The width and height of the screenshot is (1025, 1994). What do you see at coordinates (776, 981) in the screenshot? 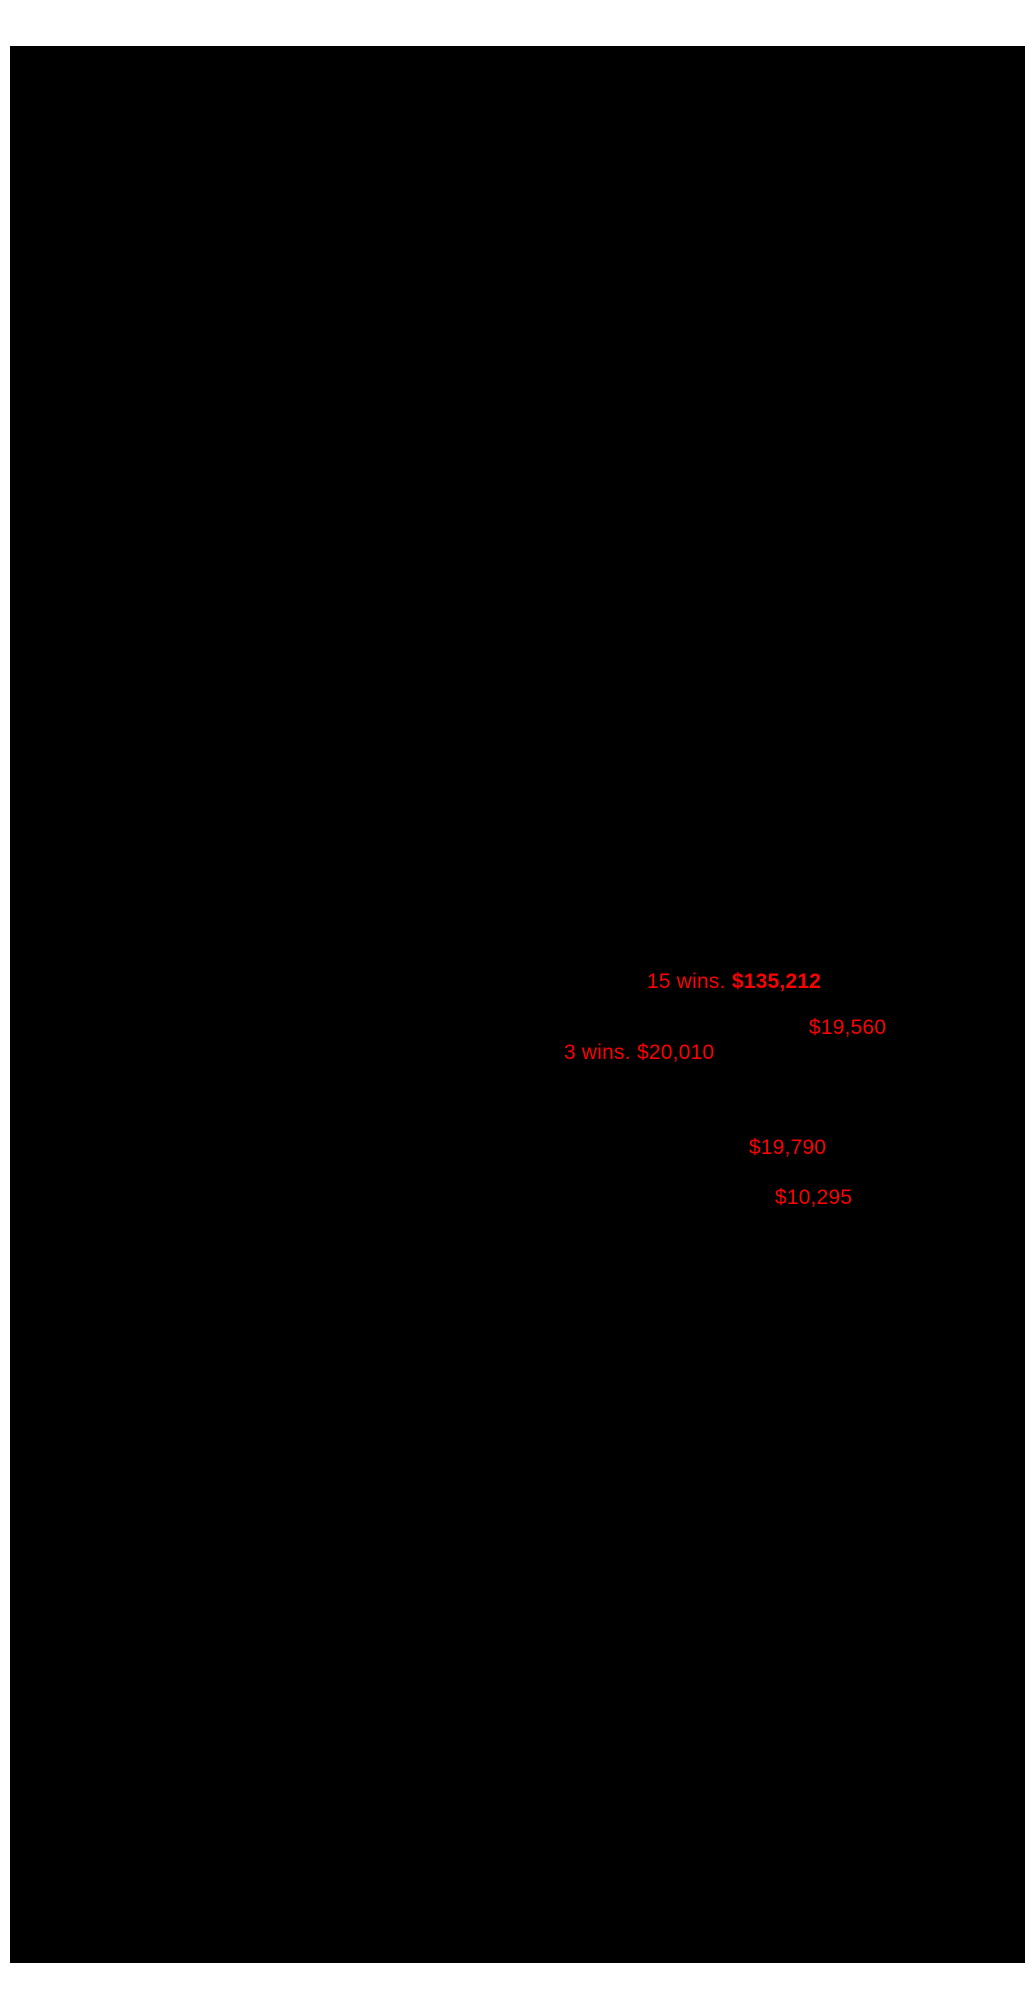
I see `earnings-value: $135,212` at bounding box center [776, 981].